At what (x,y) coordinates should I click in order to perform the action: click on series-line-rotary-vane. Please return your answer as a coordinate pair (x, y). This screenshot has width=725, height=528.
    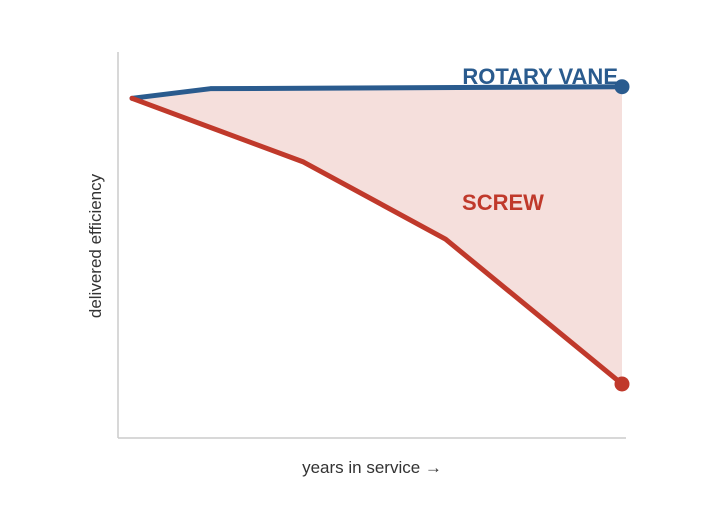
    Looking at the image, I should click on (377, 92).